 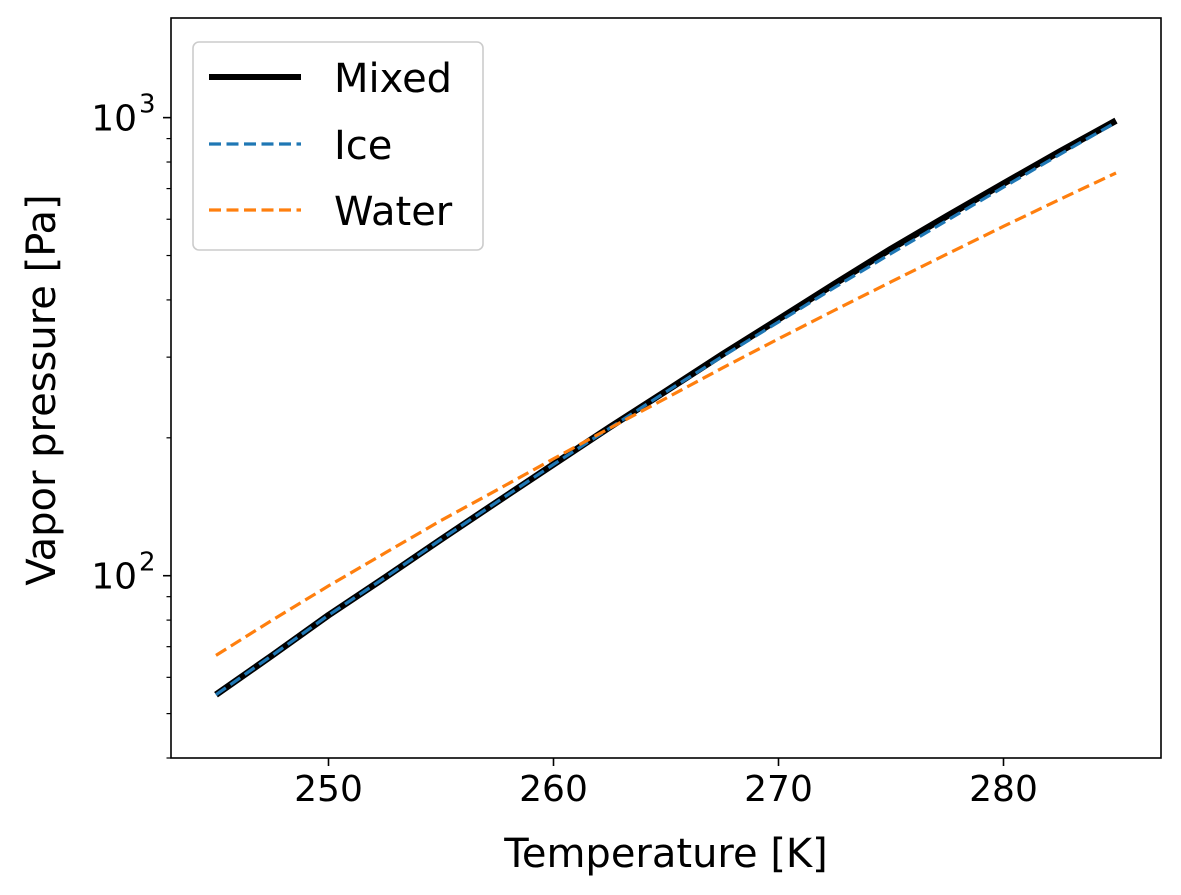 I want to click on x-tick-label: 250, so click(x=328, y=789).